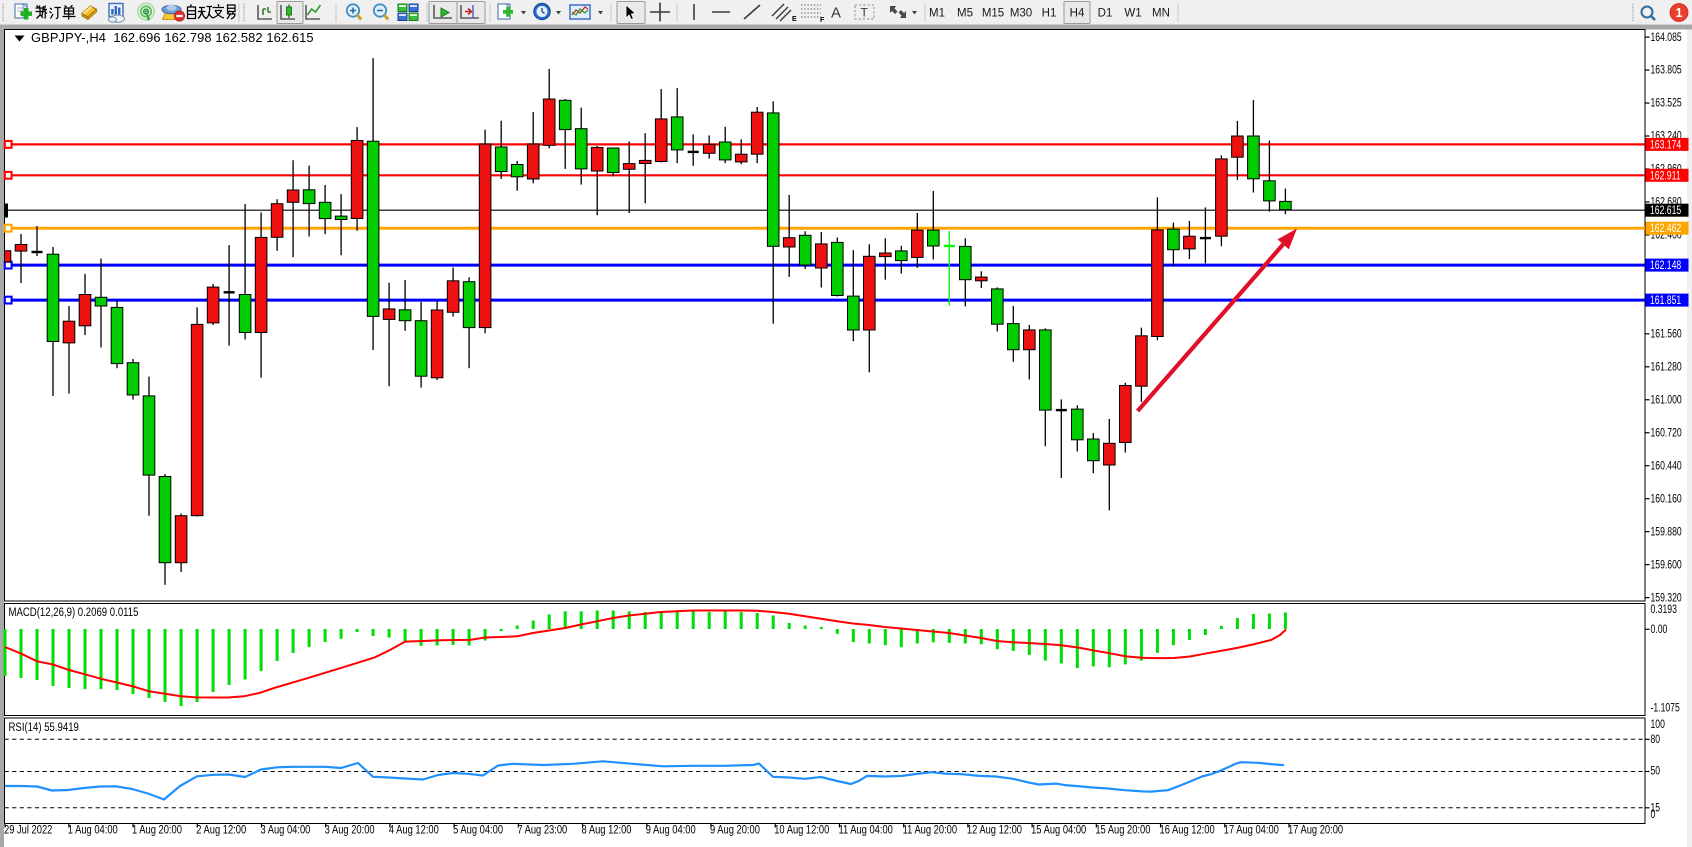 The width and height of the screenshot is (1692, 847). I want to click on svg-text: MACD(12,26,9) 0.2069 0.0115, so click(74, 612).